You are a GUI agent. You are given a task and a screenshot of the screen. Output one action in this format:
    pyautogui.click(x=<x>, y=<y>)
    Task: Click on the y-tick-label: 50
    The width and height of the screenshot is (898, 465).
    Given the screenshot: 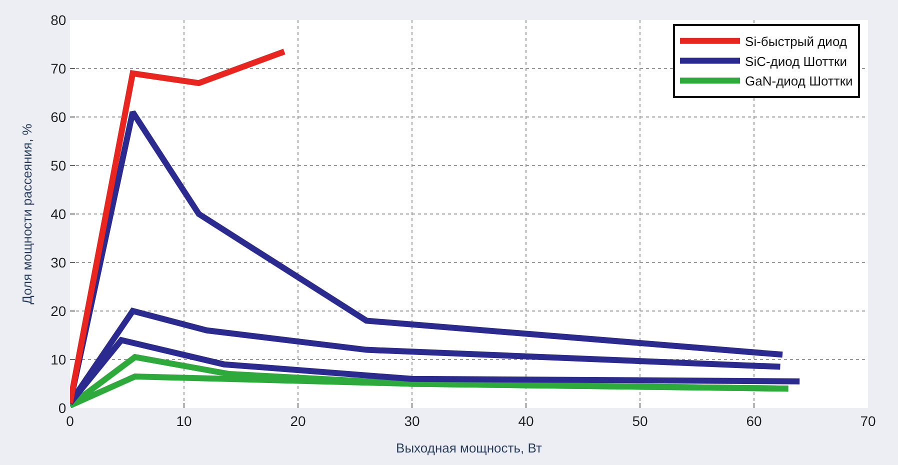 What is the action you would take?
    pyautogui.click(x=58, y=165)
    